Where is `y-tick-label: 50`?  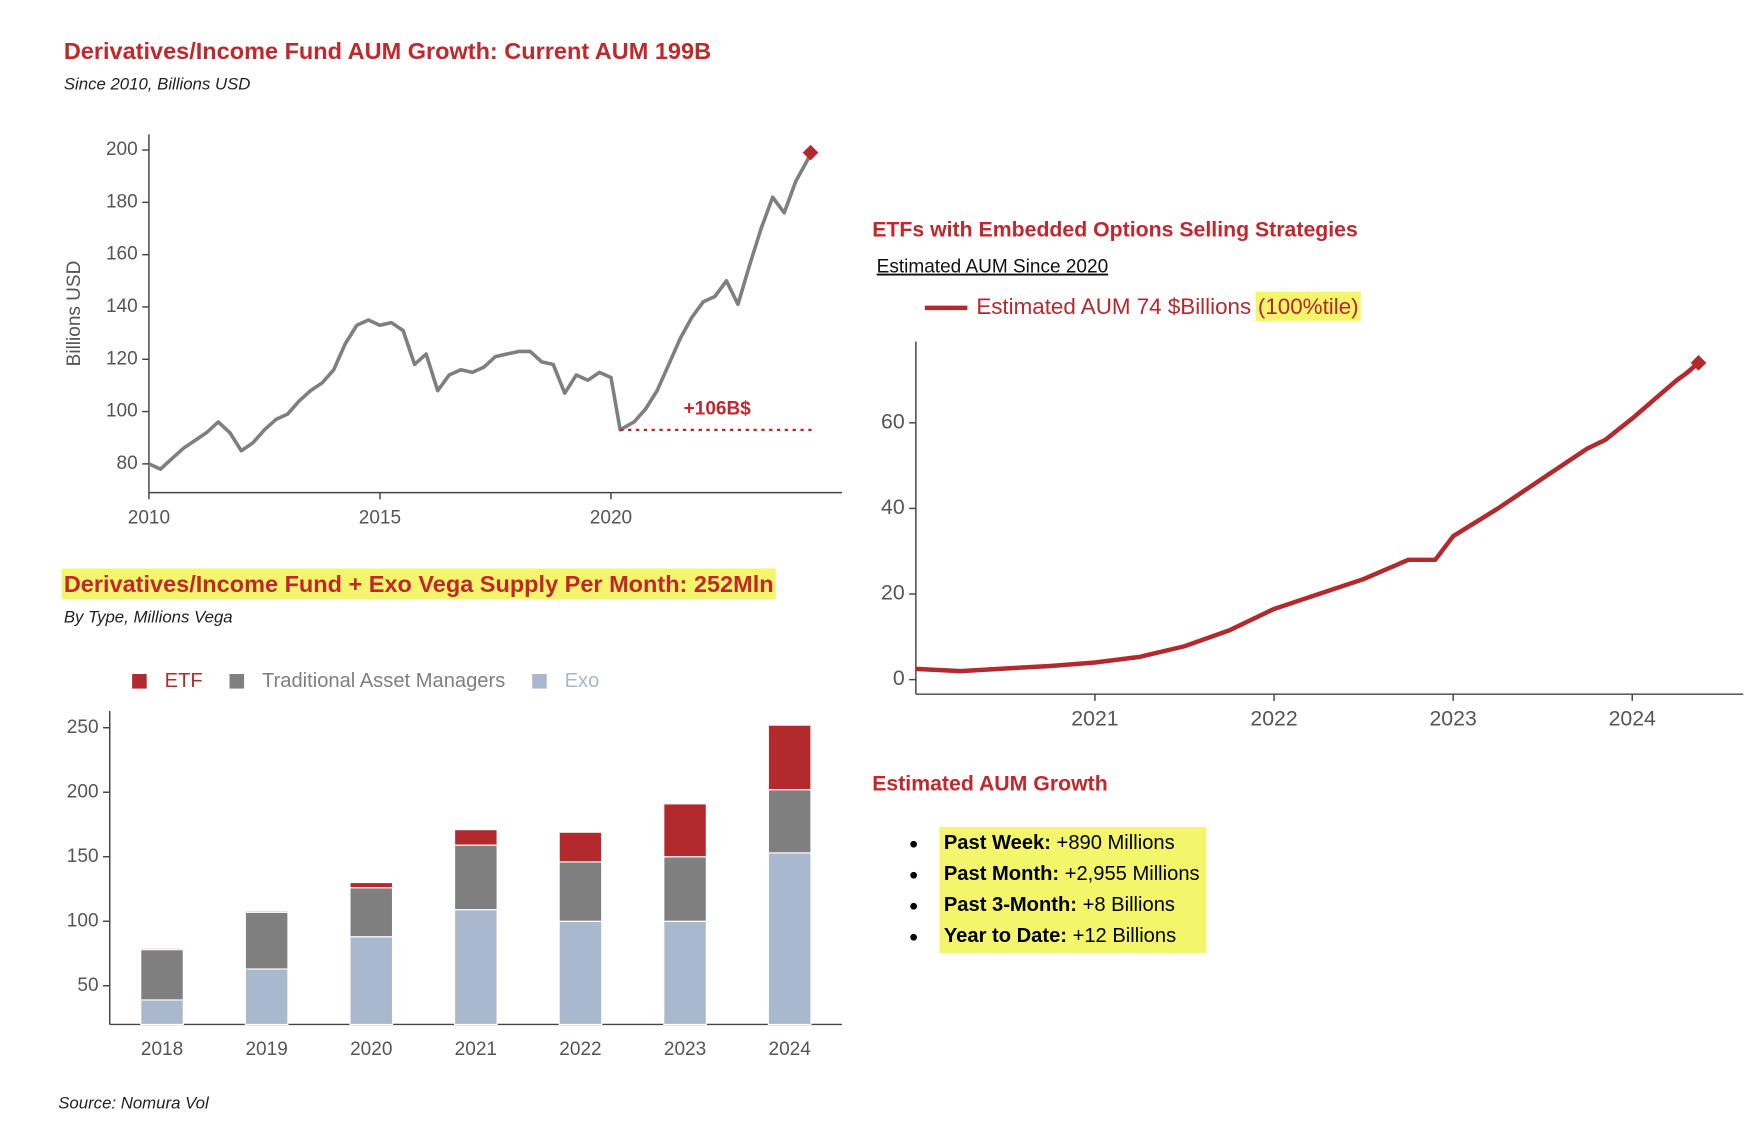
y-tick-label: 50 is located at coordinates (87, 985).